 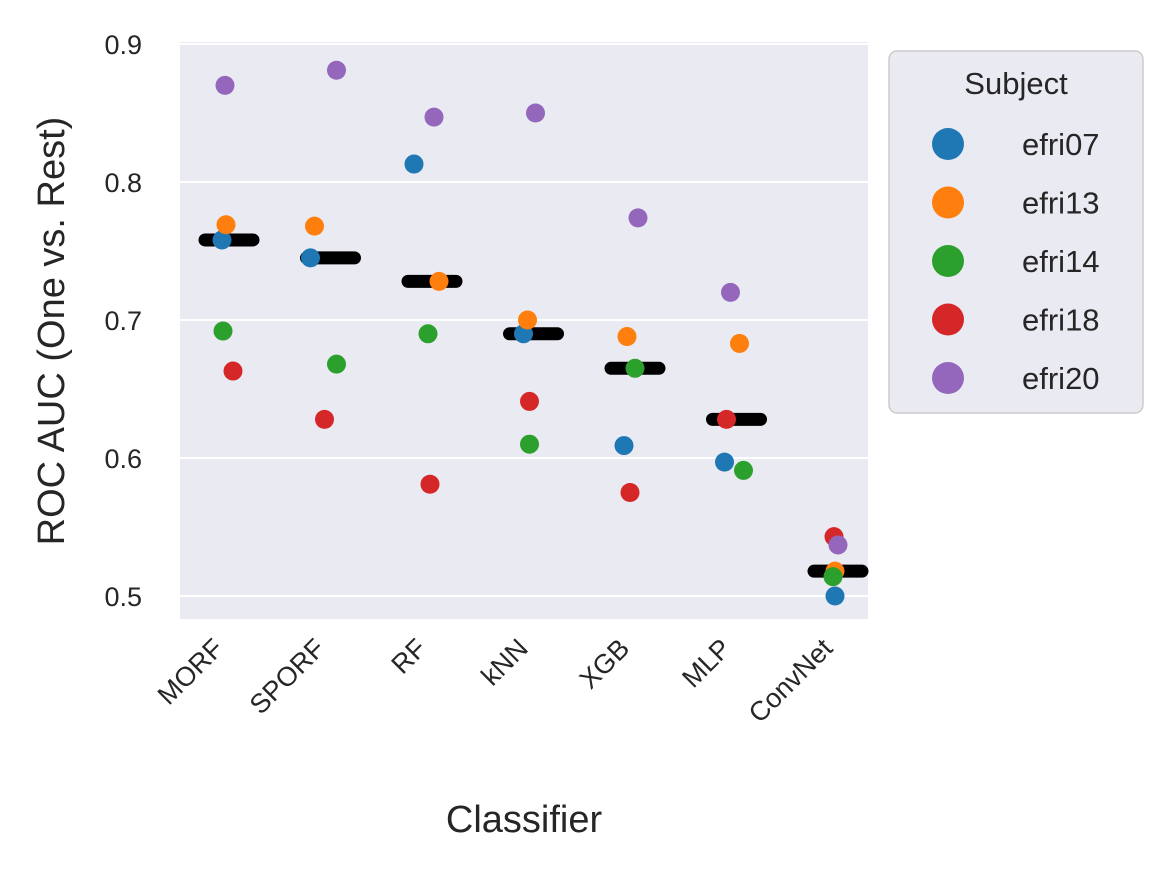 What do you see at coordinates (123, 45) in the screenshot?
I see `y-tick-label: 0.9` at bounding box center [123, 45].